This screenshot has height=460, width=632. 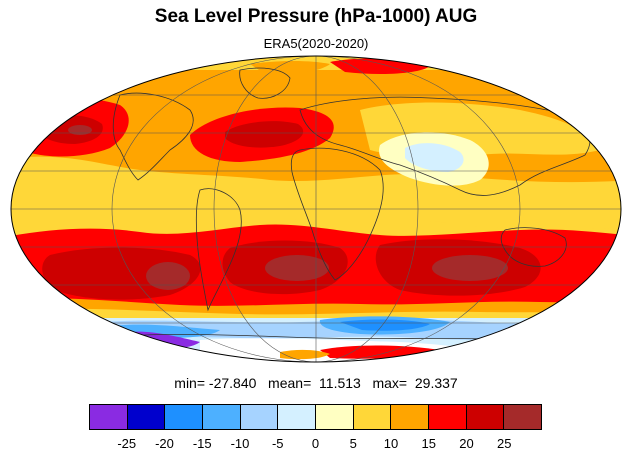 I want to click on south-pacific-high-core, so click(x=168, y=276).